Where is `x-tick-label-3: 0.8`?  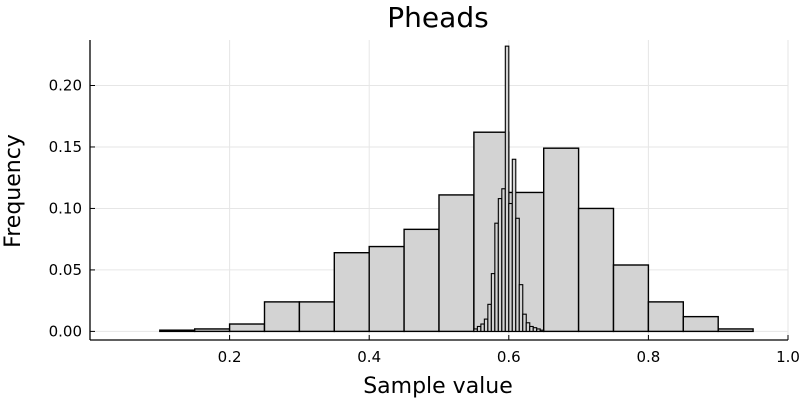
x-tick-label-3: 0.8 is located at coordinates (648, 357).